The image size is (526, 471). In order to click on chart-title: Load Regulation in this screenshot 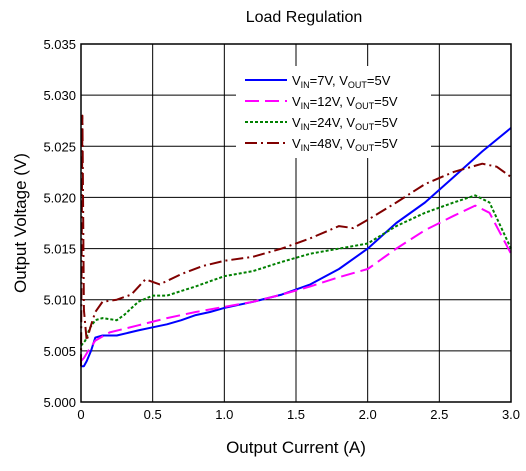, I will do `click(304, 17)`.